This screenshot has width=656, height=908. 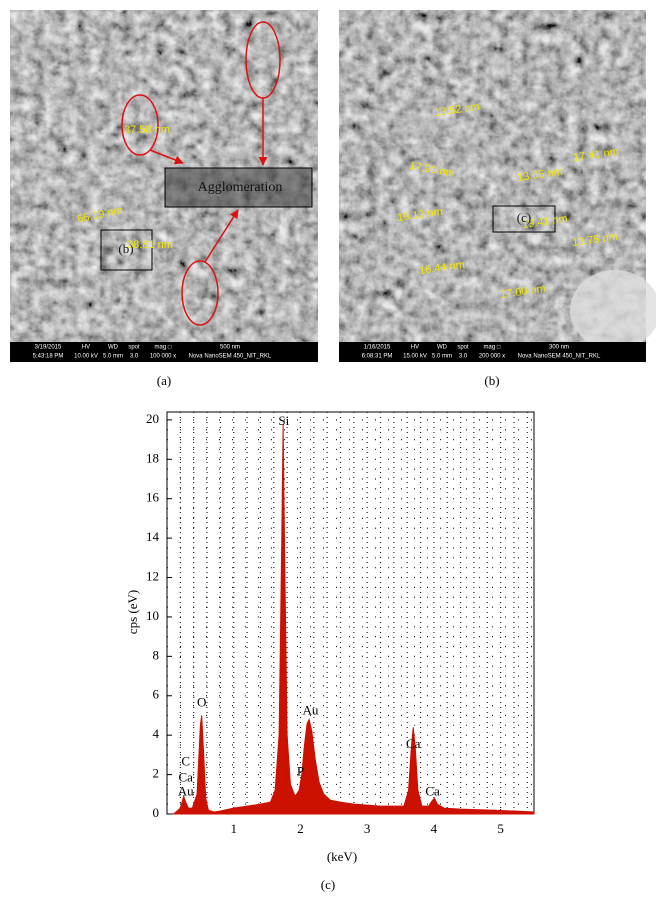 What do you see at coordinates (367, 828) in the screenshot?
I see `x-tick-label: 3` at bounding box center [367, 828].